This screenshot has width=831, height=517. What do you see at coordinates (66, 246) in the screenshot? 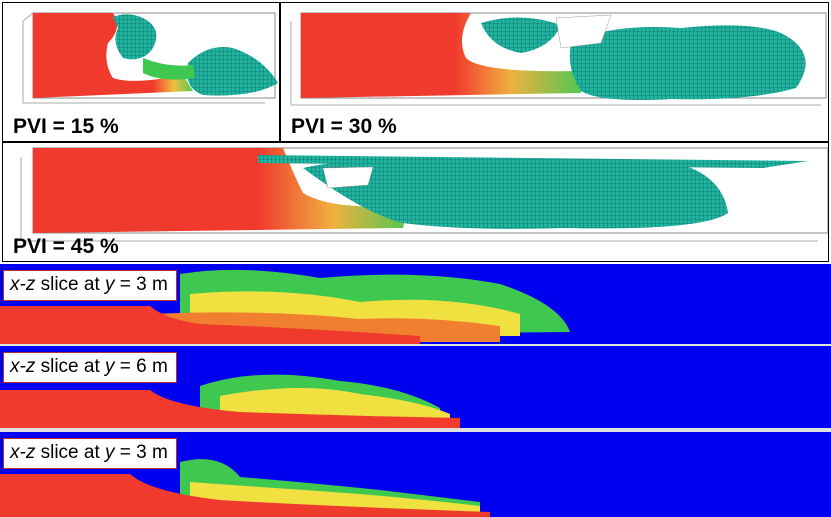
I see `pvi-label-45: PVI = 45 %` at bounding box center [66, 246].